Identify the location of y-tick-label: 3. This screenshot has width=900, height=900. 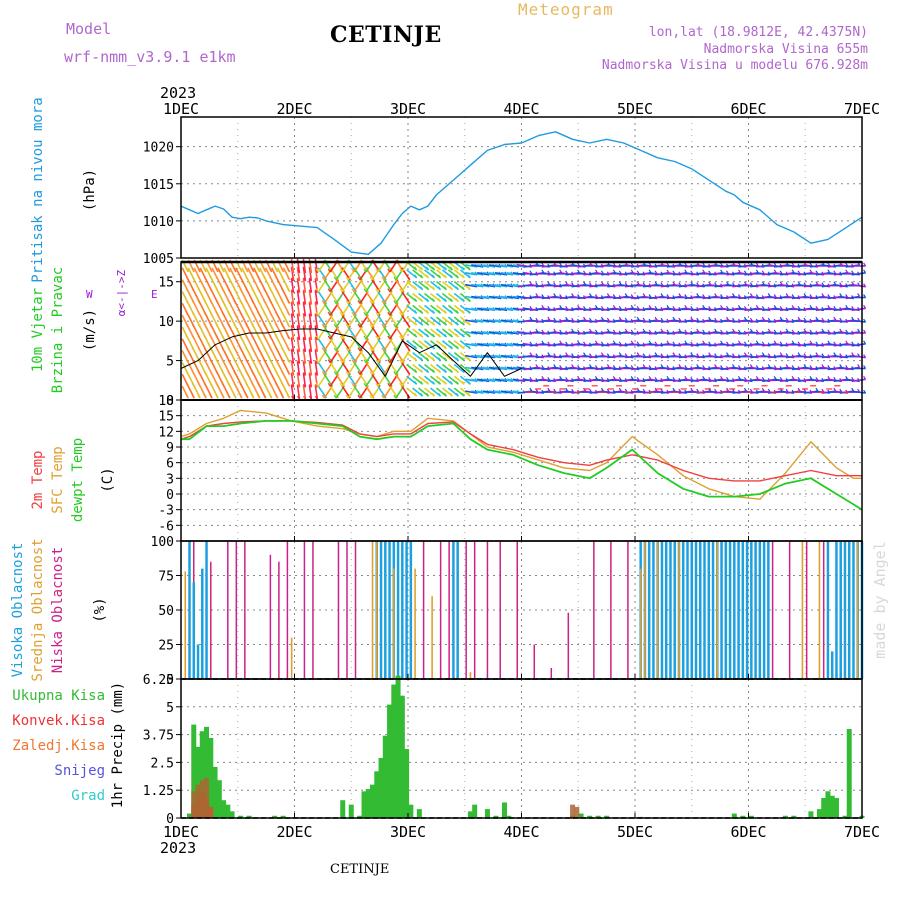
(170, 479).